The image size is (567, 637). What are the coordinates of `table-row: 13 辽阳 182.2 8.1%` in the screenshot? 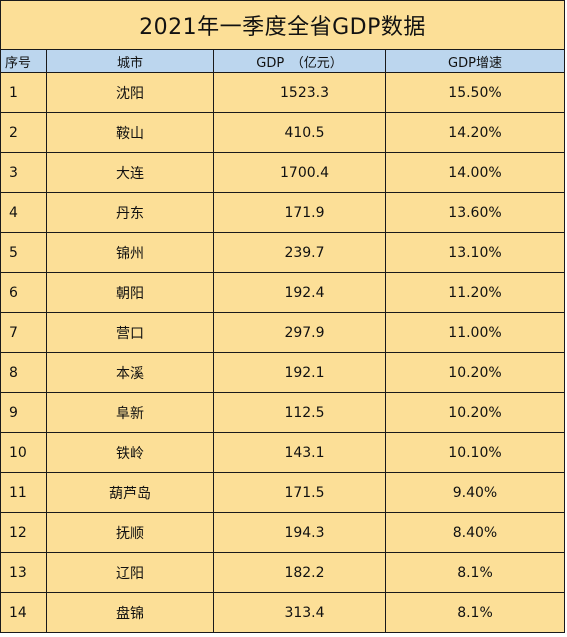 It's located at (282, 572).